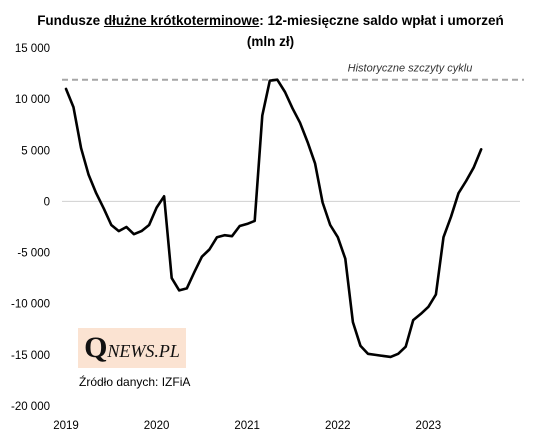 The image size is (541, 437). I want to click on y-tick-label: 10 000, so click(32, 100).